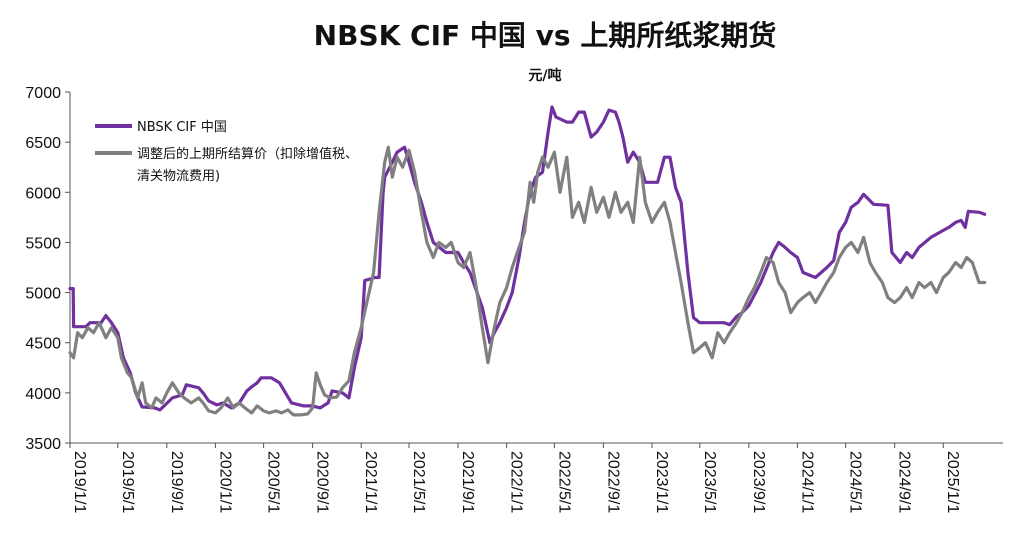 The width and height of the screenshot is (1024, 536). What do you see at coordinates (43, 294) in the screenshot?
I see `y-tick-label: 5000` at bounding box center [43, 294].